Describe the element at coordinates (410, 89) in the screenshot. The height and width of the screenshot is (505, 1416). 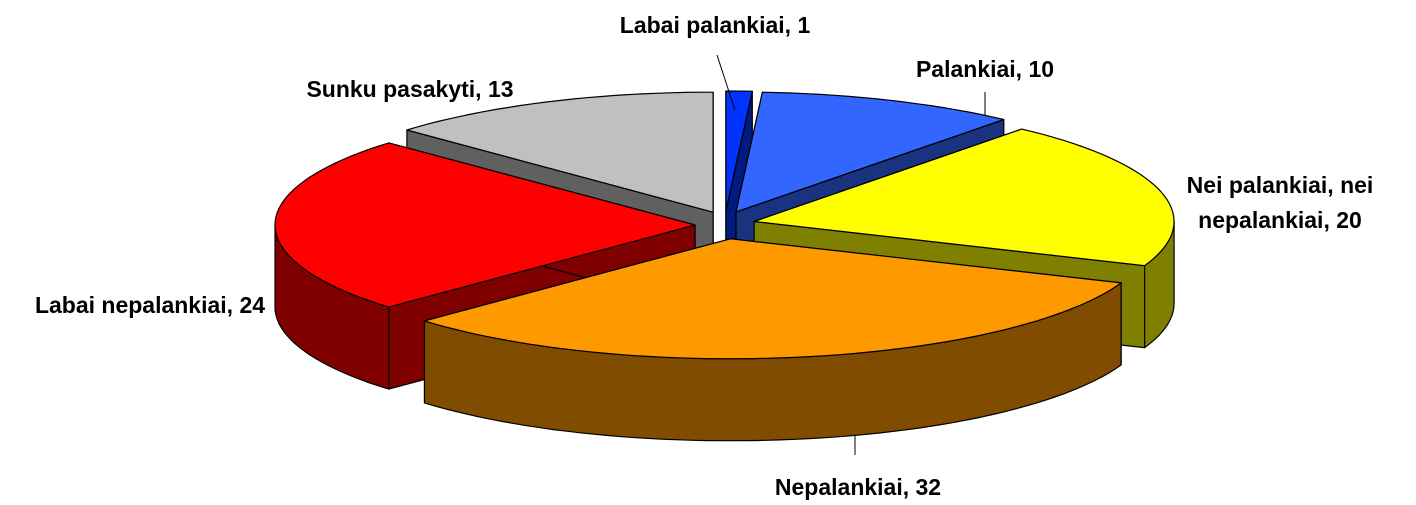
I see `data-label: Sunku pasakyti, 13` at that location.